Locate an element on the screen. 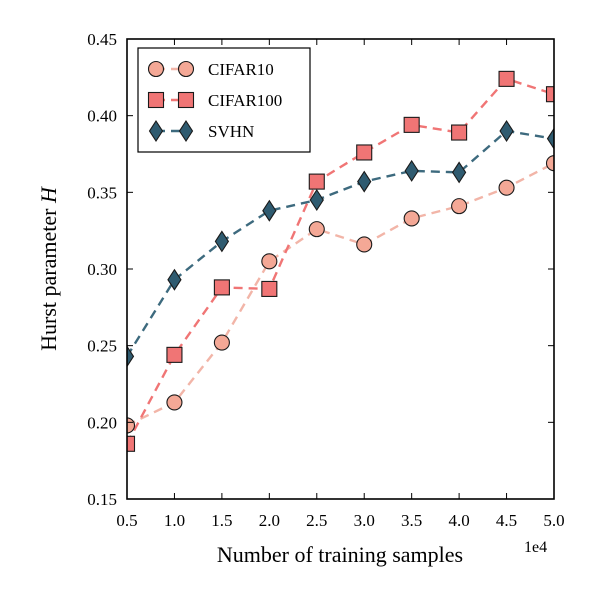 Image resolution: width=598 pixels, height=598 pixels. x-tick-label: 1.5 is located at coordinates (221, 520).